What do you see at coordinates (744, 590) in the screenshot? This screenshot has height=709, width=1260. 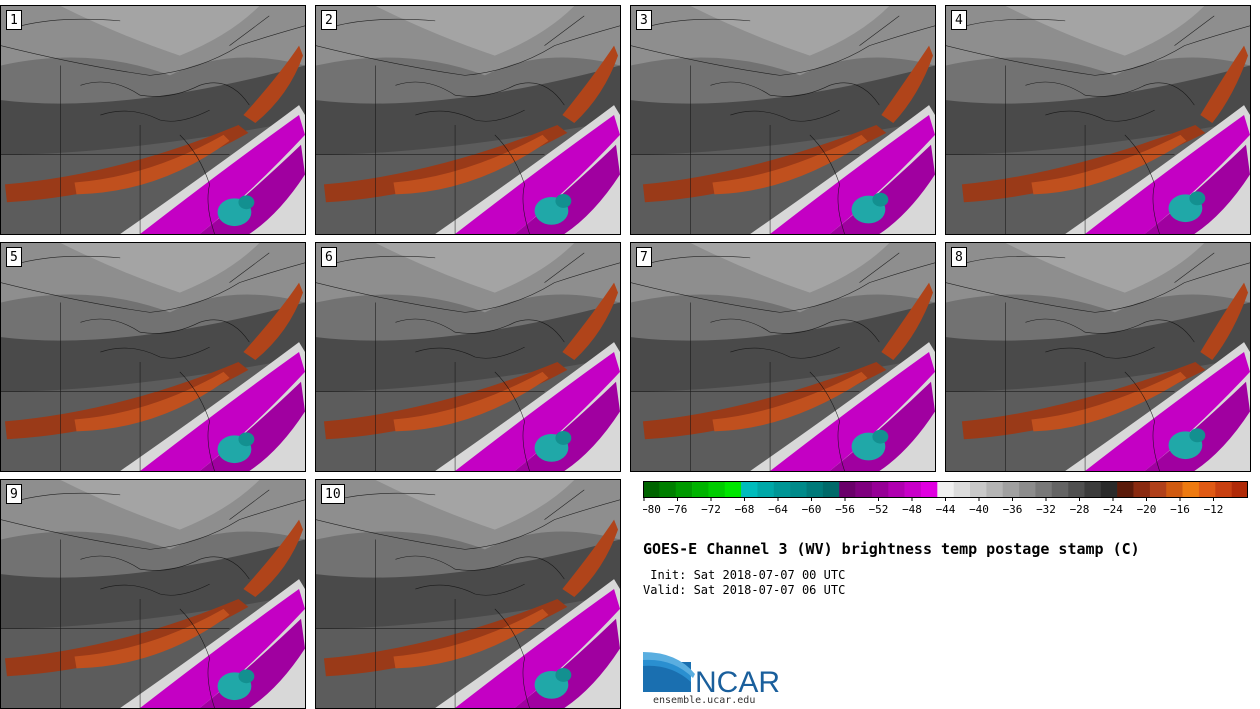 I see `valid-time: Valid: Sat 2018-07-07 06 UTC` at bounding box center [744, 590].